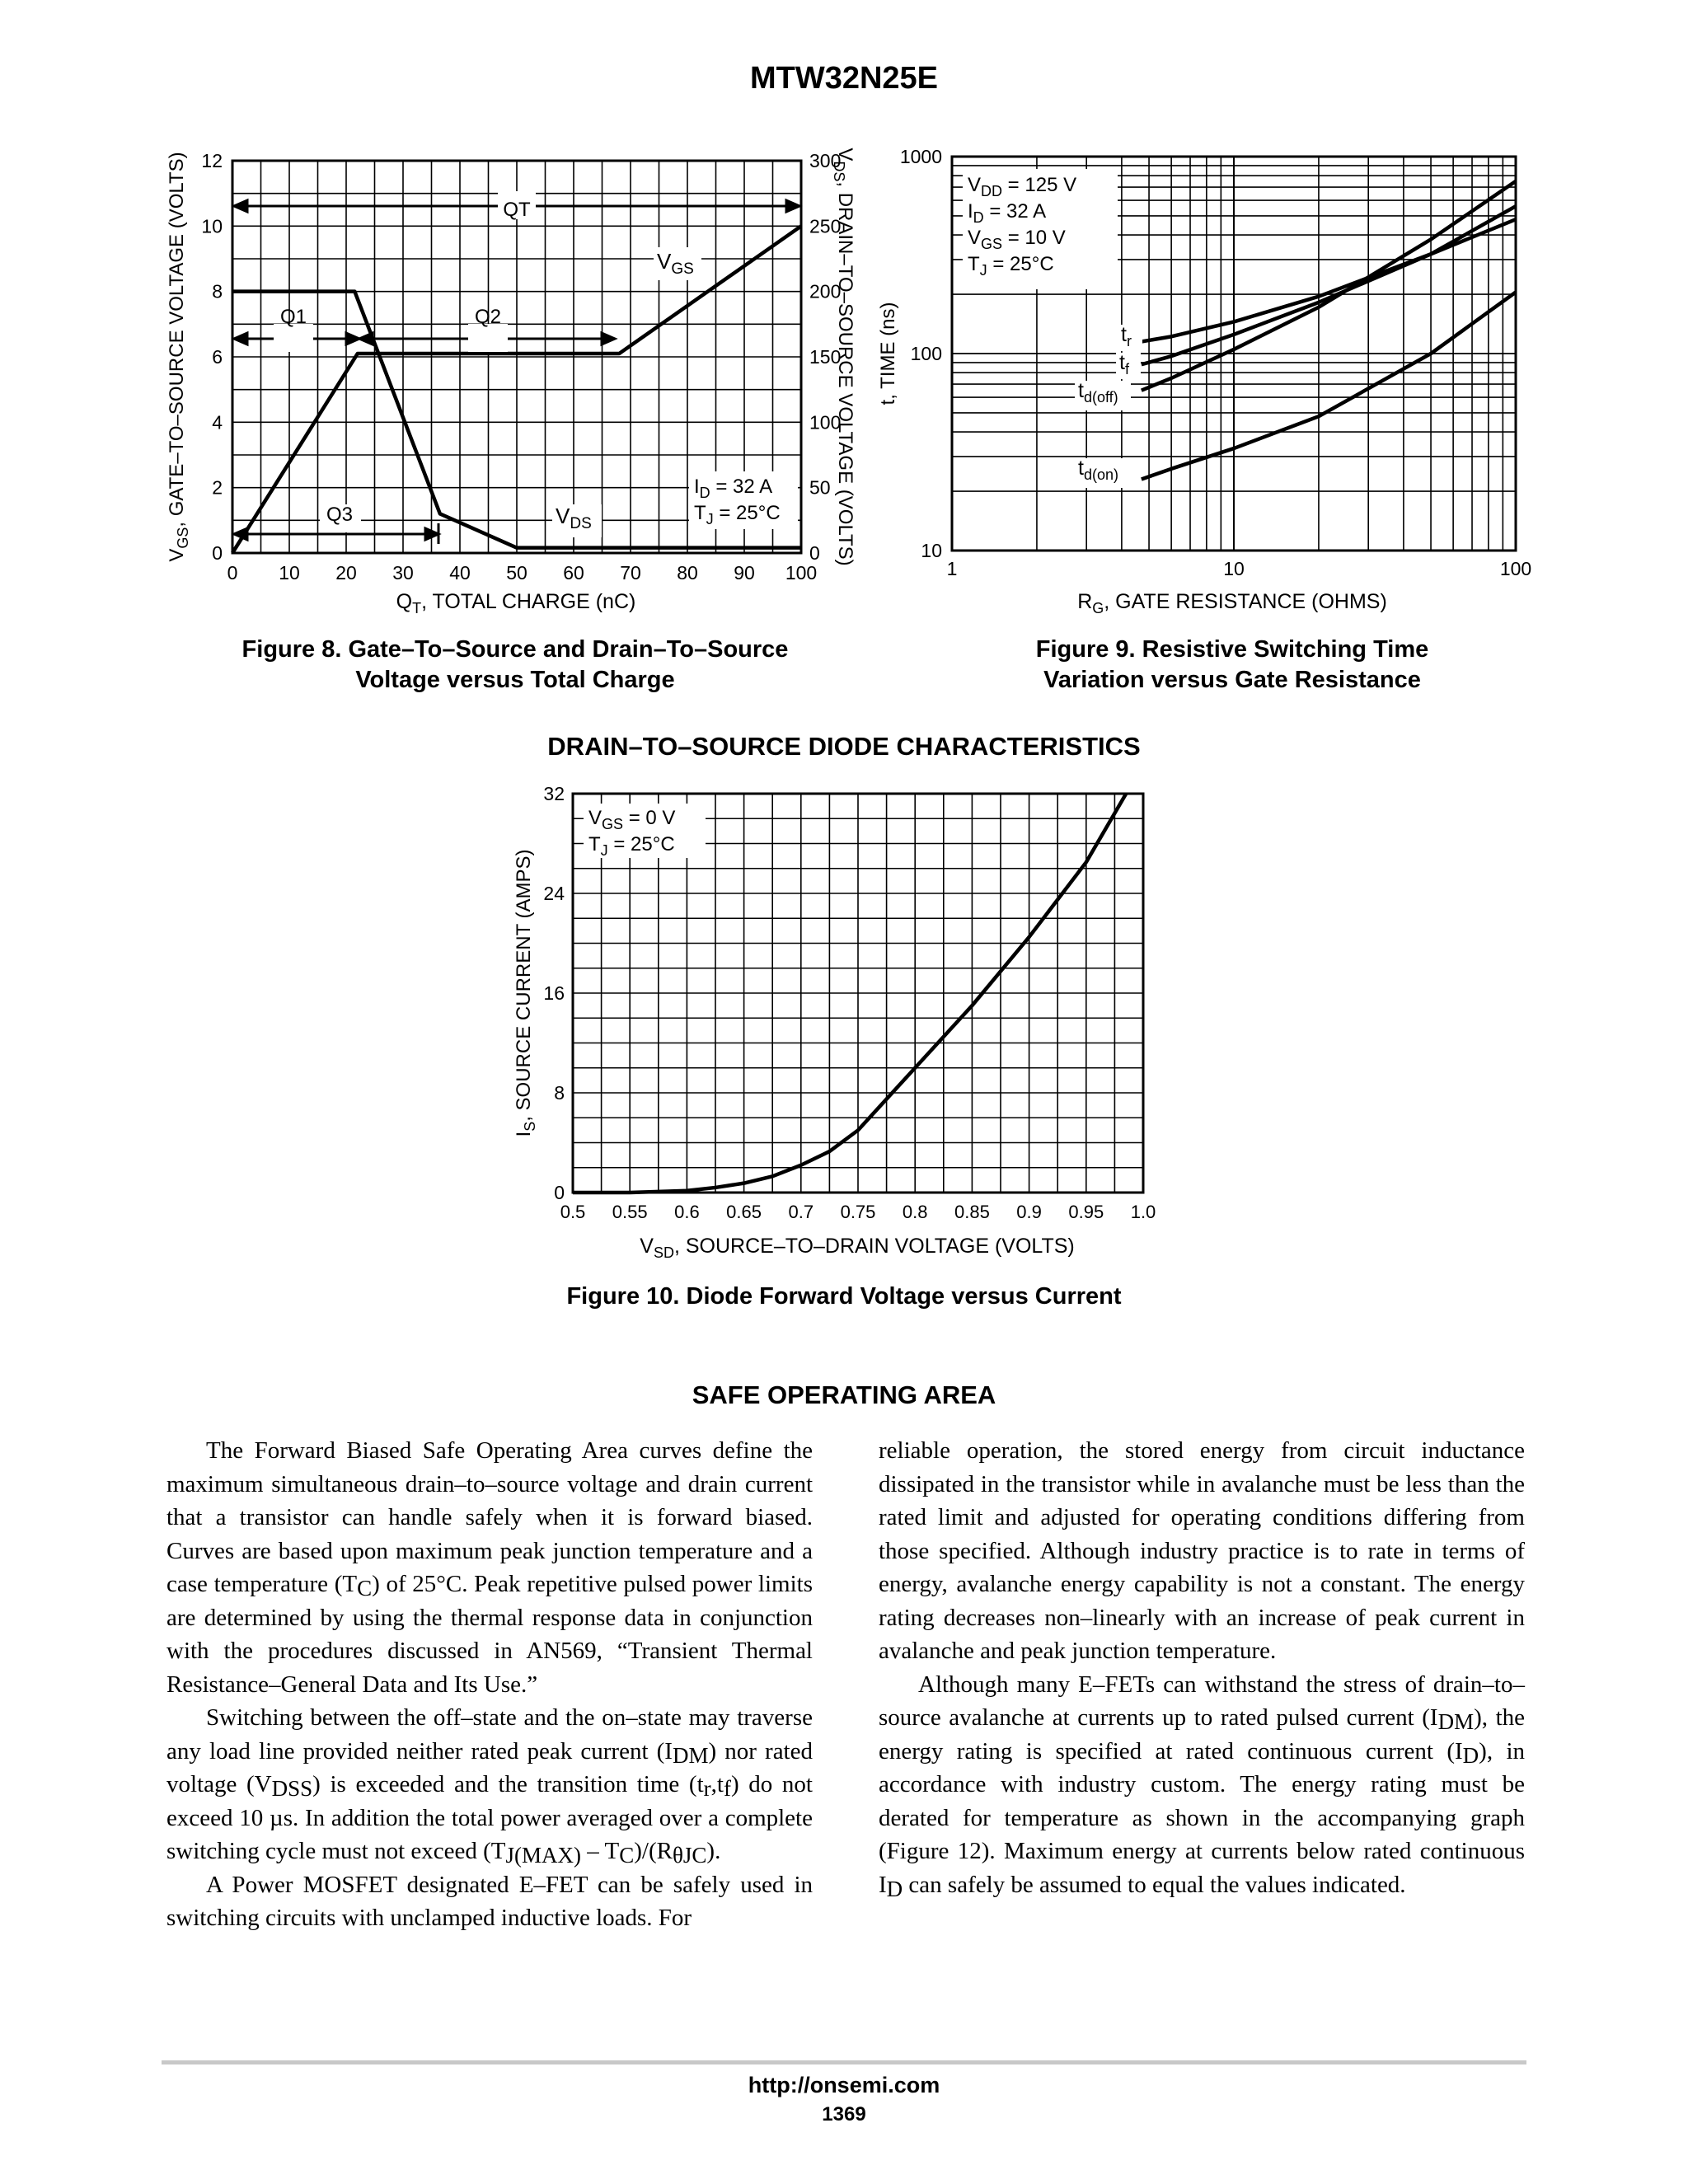  Describe the element at coordinates (953, 568) in the screenshot. I see `fig9-x-tick-label: 1` at that location.